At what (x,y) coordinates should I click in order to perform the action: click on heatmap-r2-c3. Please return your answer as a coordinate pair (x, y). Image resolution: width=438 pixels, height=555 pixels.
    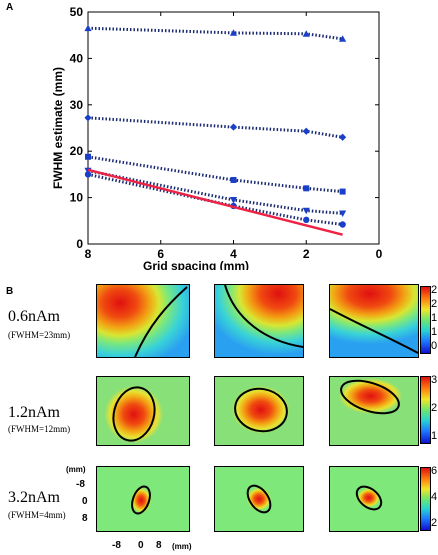
    Looking at the image, I should click on (374, 411).